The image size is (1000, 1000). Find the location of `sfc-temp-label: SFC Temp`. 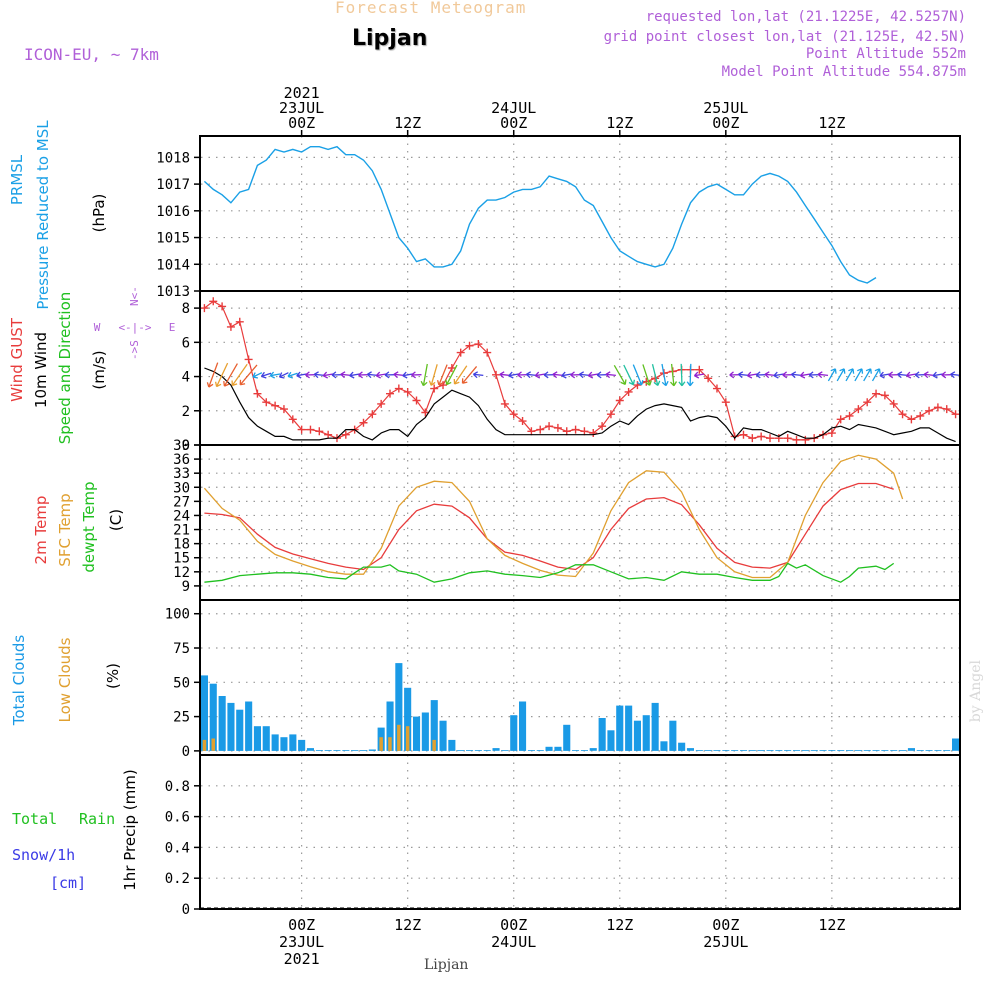

sfc-temp-label: SFC Temp is located at coordinates (65, 529).